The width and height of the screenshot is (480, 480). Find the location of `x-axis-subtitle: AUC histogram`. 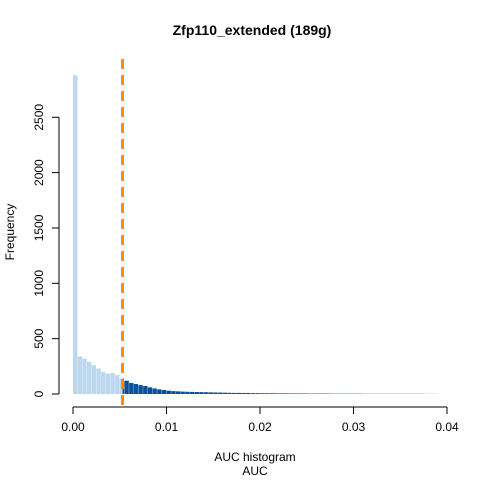

x-axis-subtitle: AUC histogram is located at coordinates (254, 457).